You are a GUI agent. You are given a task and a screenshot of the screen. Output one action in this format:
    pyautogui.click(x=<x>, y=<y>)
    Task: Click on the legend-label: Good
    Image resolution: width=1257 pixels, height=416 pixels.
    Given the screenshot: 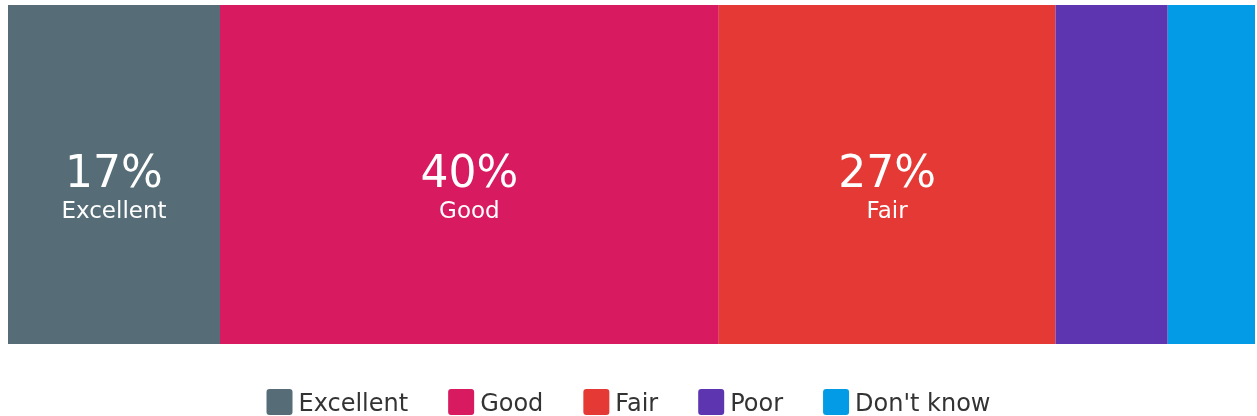 What is the action you would take?
    pyautogui.click(x=512, y=402)
    